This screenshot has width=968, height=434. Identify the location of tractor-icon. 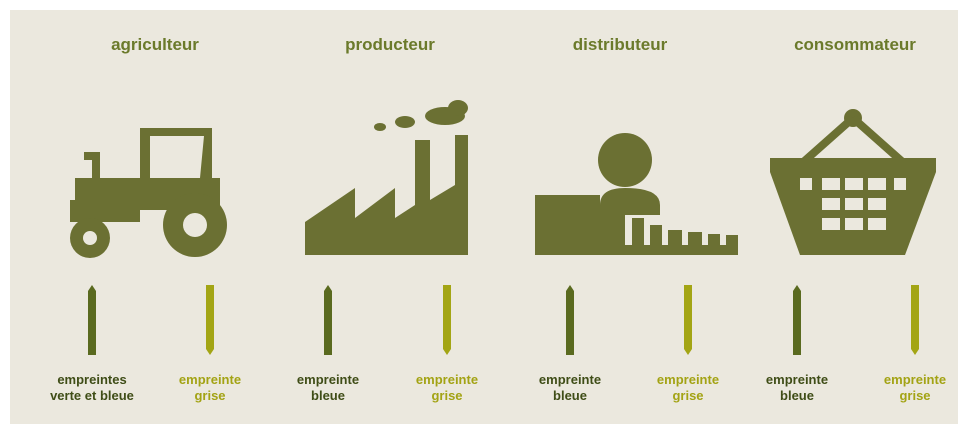
(148, 193).